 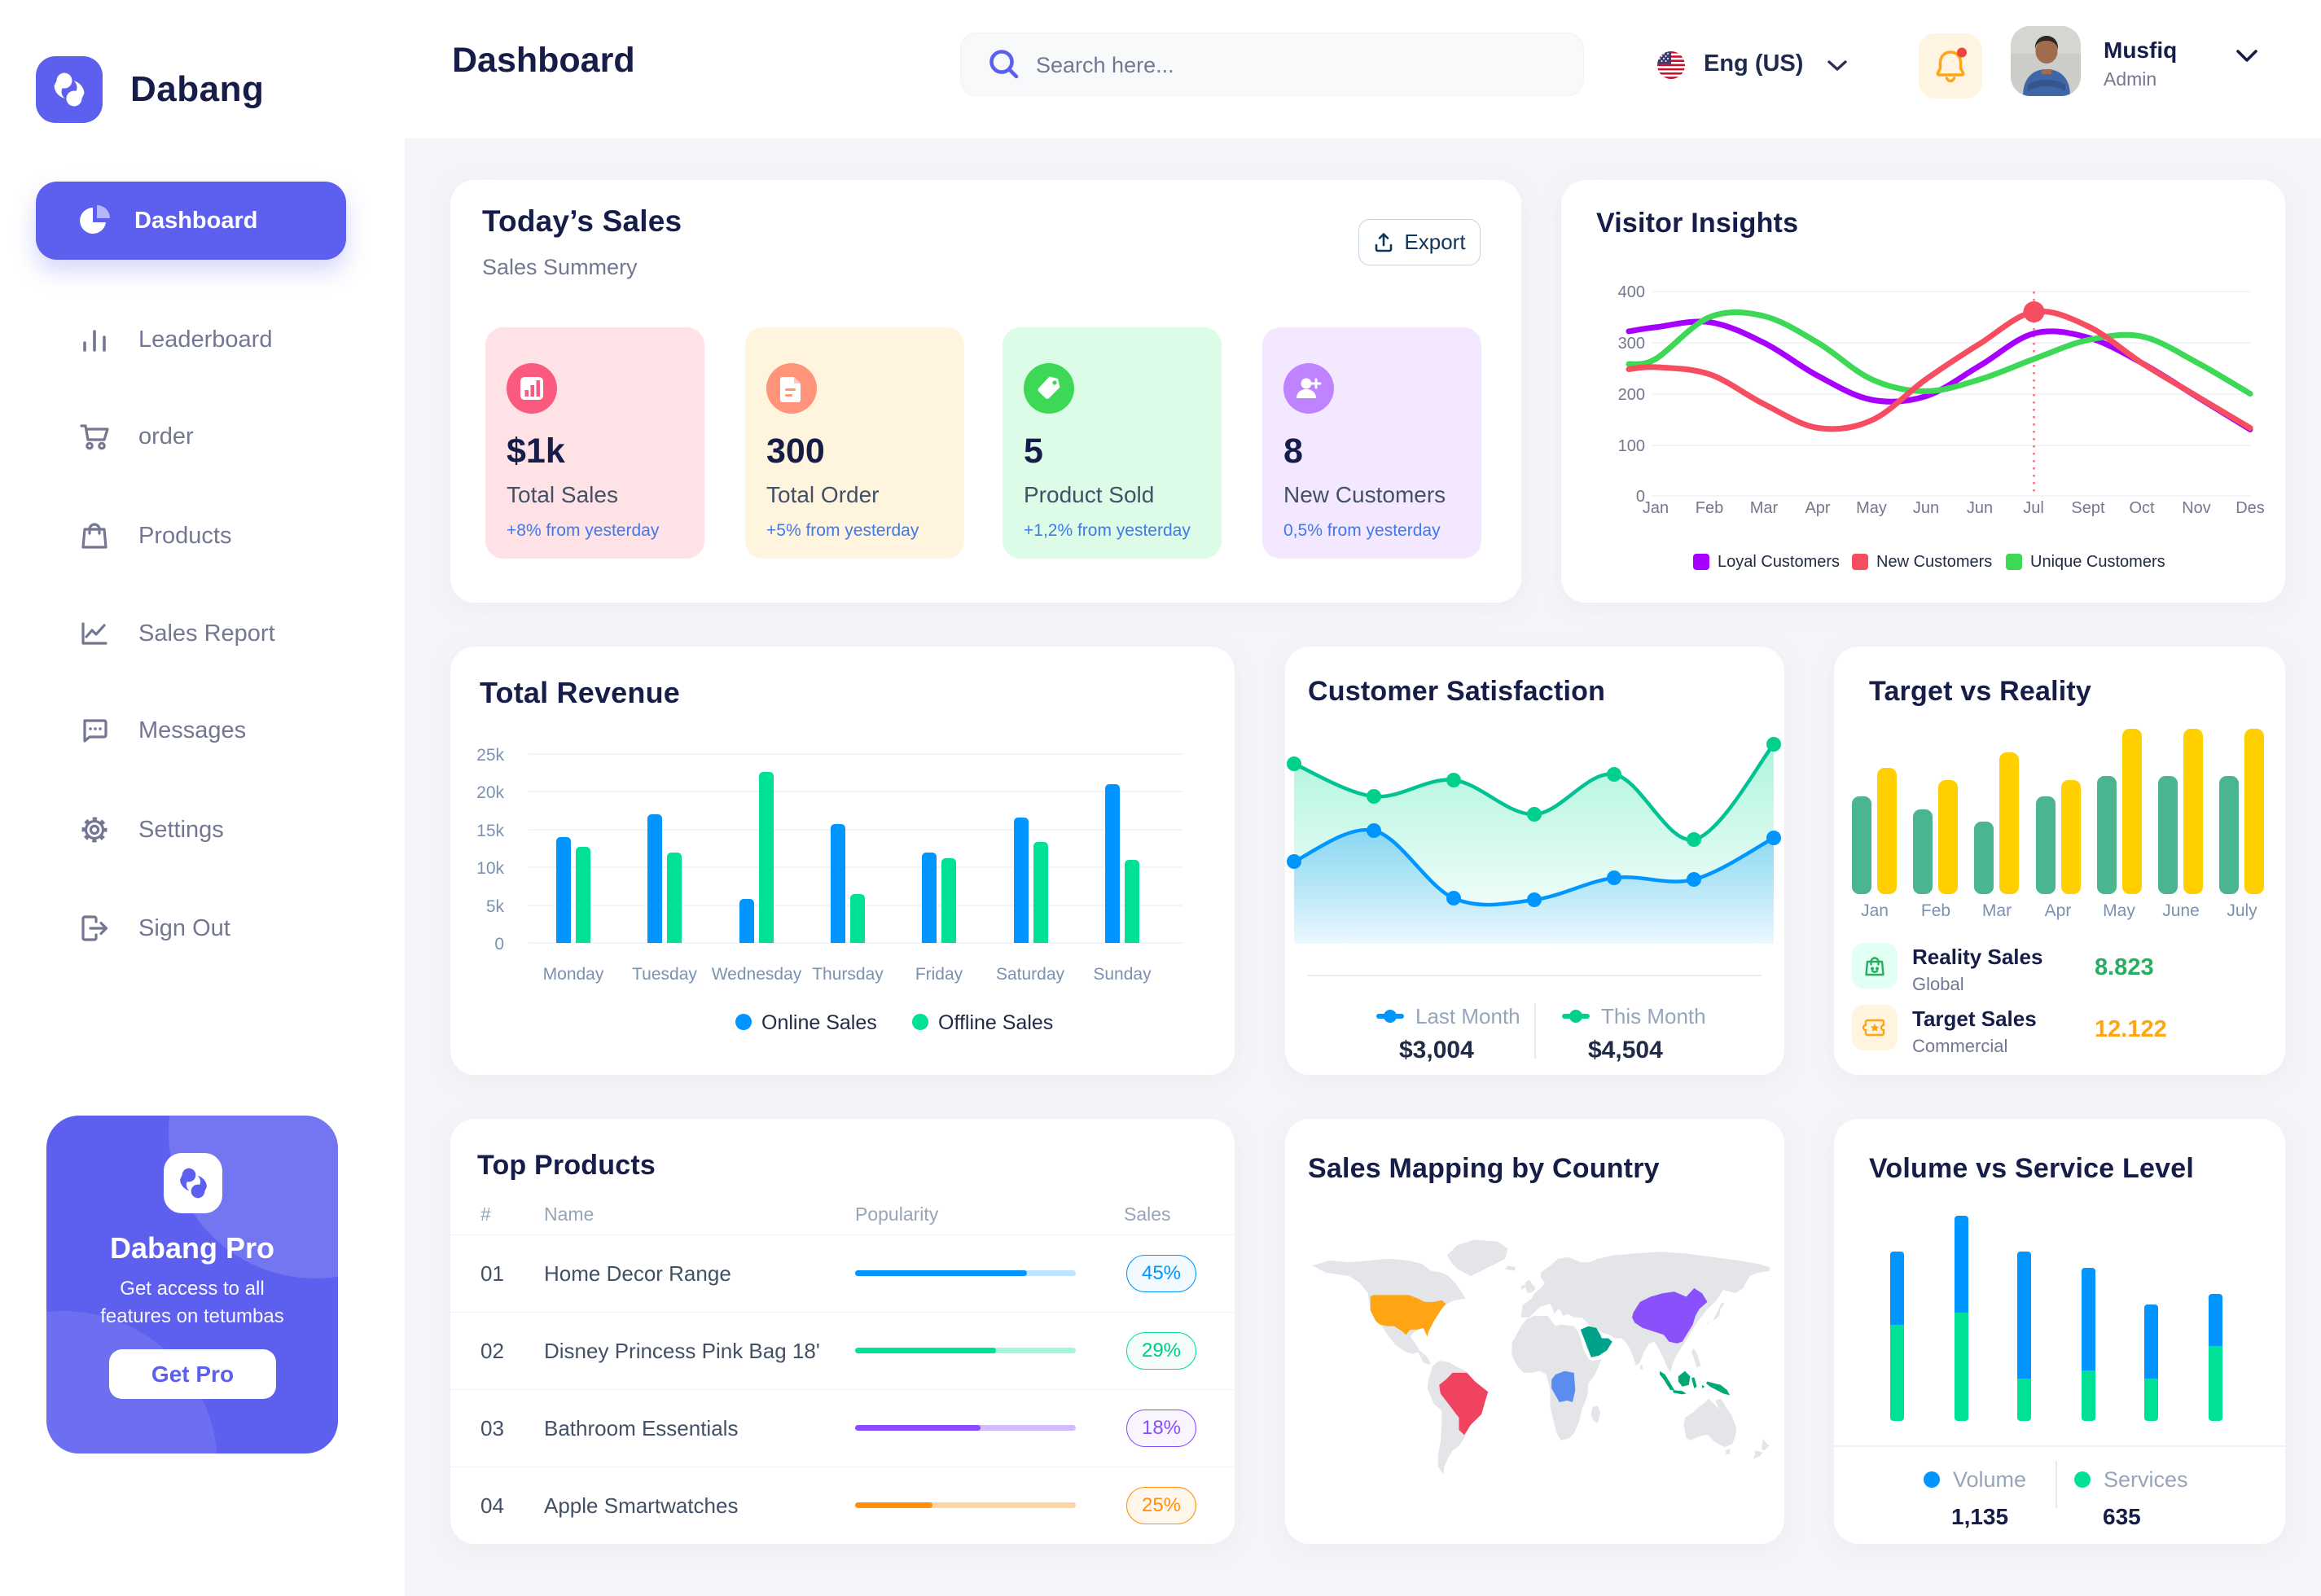 I want to click on svg-text: 25k, so click(x=490, y=756).